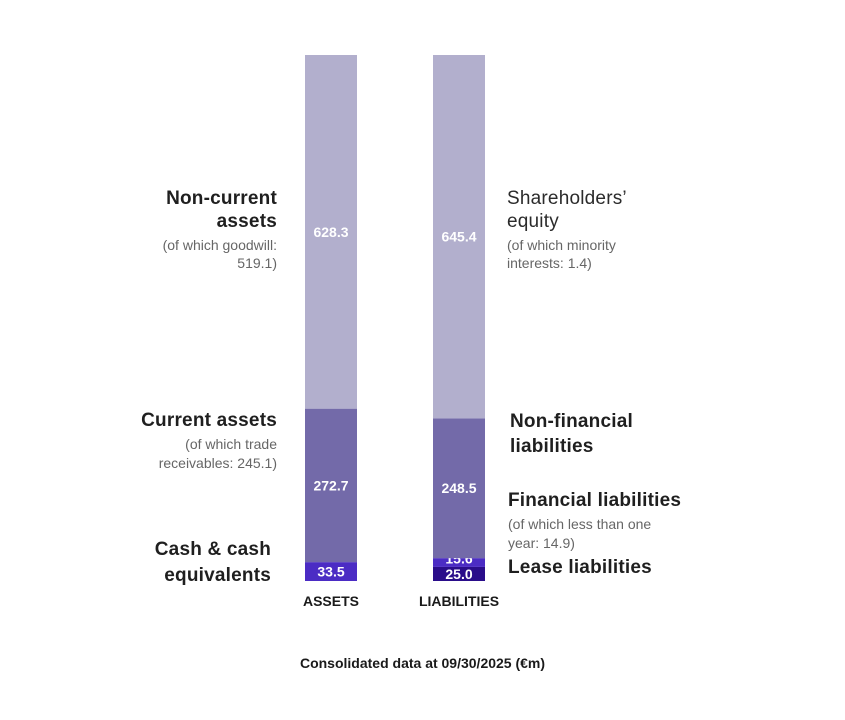 Image resolution: width=845 pixels, height=720 pixels. I want to click on equity-sub-line1: (of which minority, so click(561, 244).